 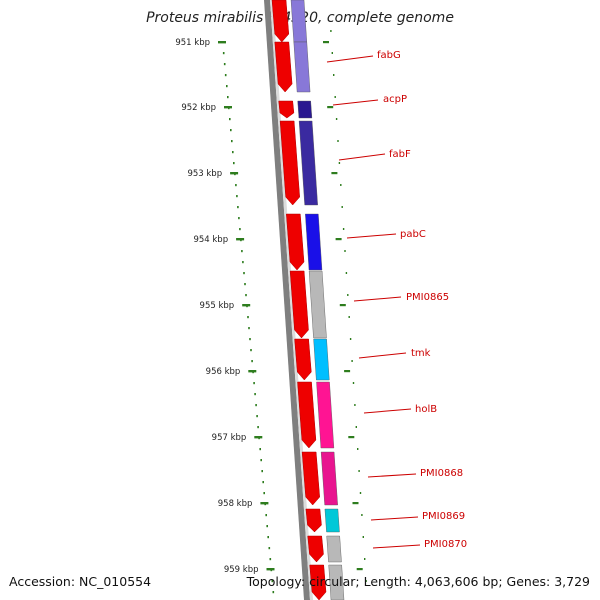 I want to click on gene-label-fabf: fabF, so click(x=400, y=154).